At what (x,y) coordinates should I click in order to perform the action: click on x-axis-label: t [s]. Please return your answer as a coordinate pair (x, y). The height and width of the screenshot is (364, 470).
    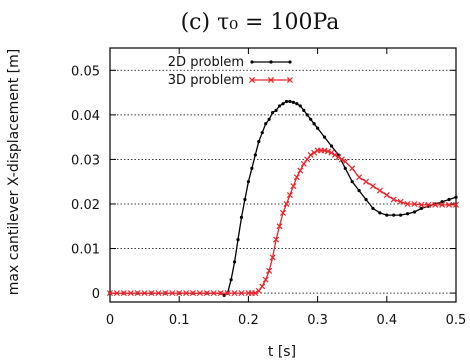
    Looking at the image, I should click on (282, 352).